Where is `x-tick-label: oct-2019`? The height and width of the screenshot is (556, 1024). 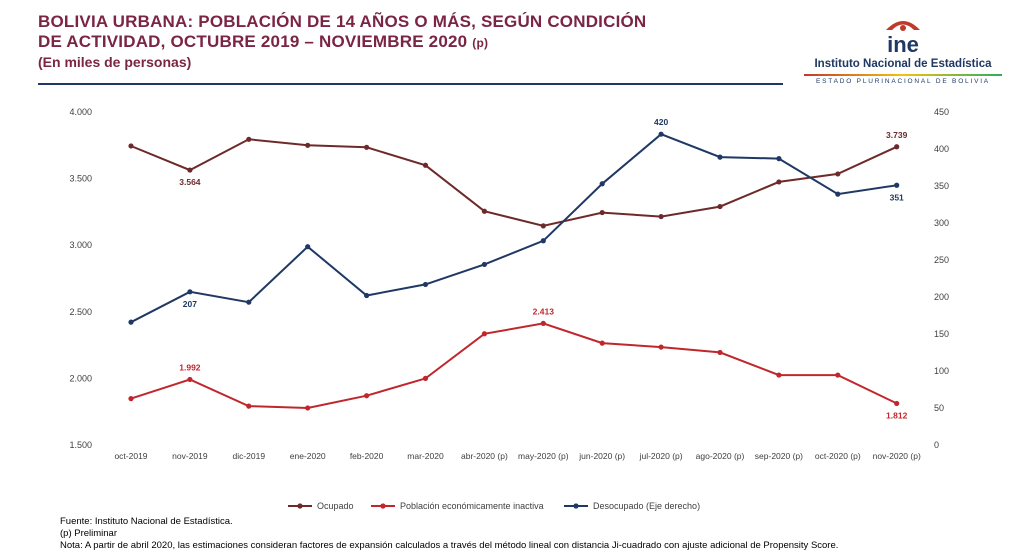 x-tick-label: oct-2019 is located at coordinates (130, 456).